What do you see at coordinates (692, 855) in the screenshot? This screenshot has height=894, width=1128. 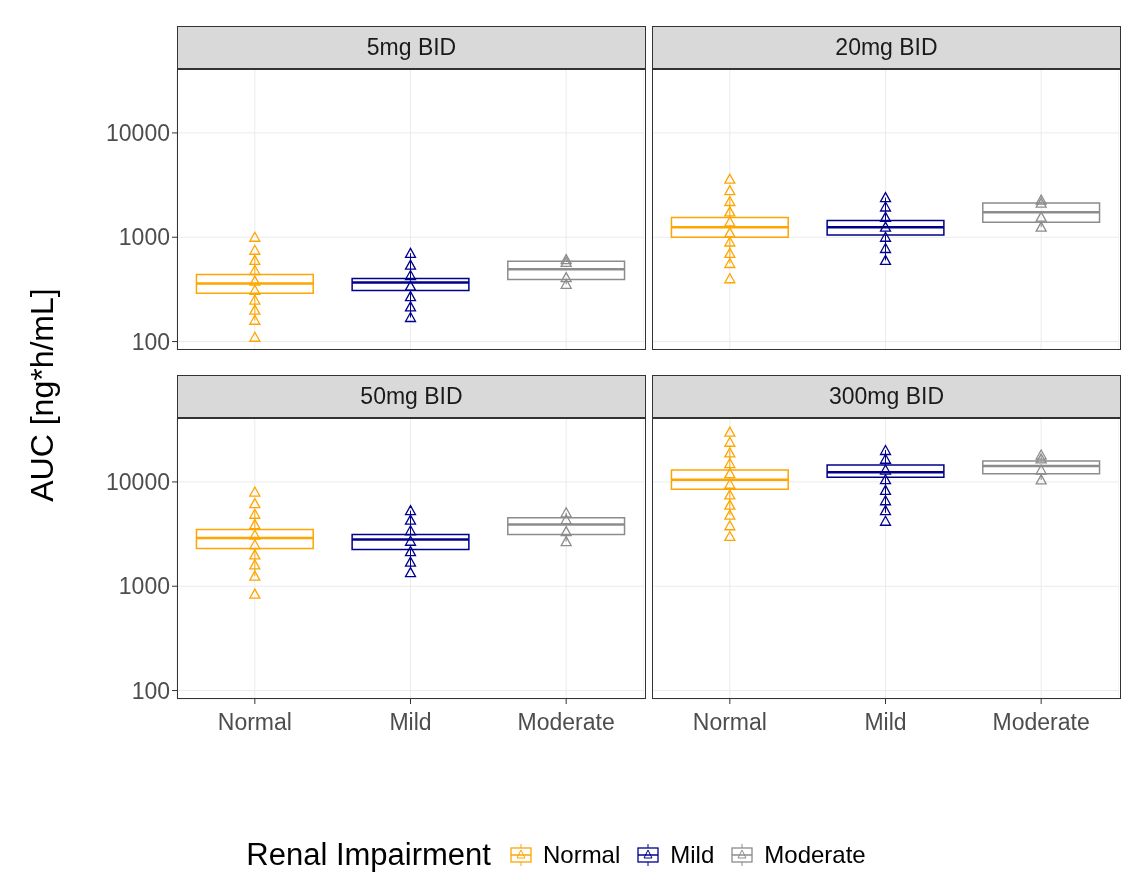 I see `legend-label: Mild` at bounding box center [692, 855].